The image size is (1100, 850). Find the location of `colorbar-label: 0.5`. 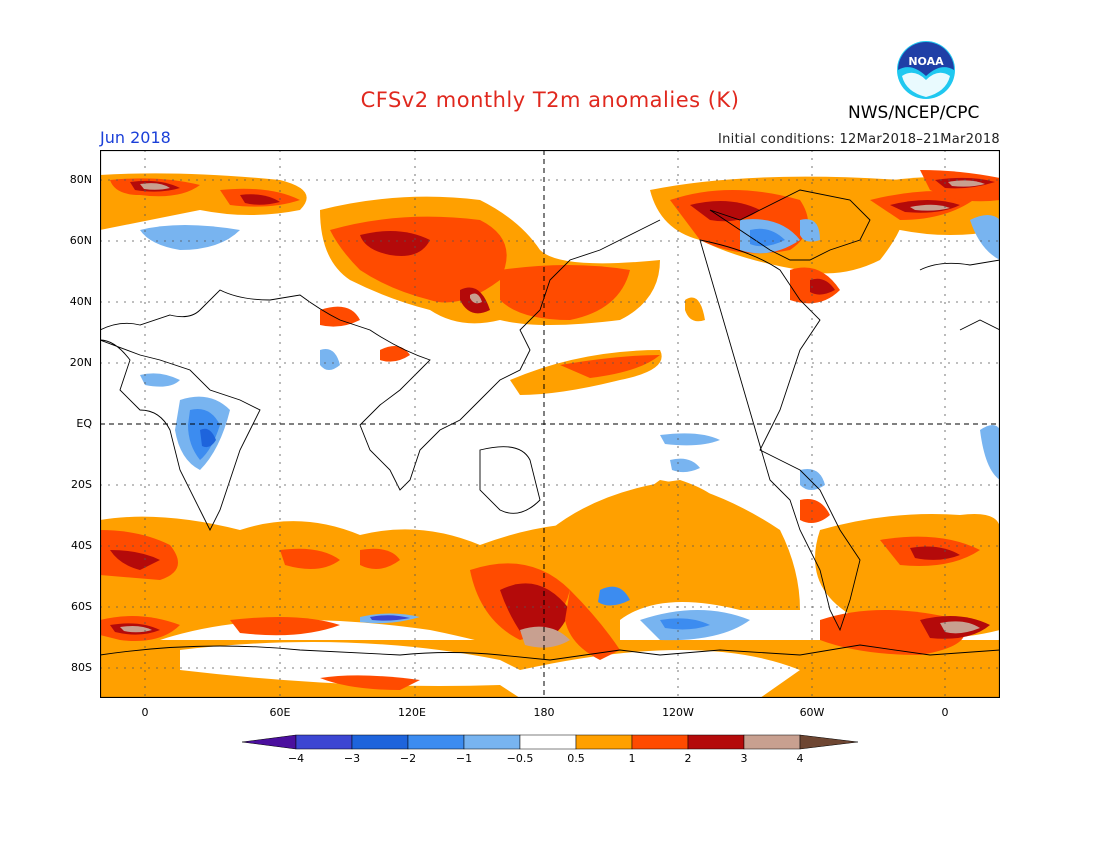

colorbar-label: 0.5 is located at coordinates (576, 758).